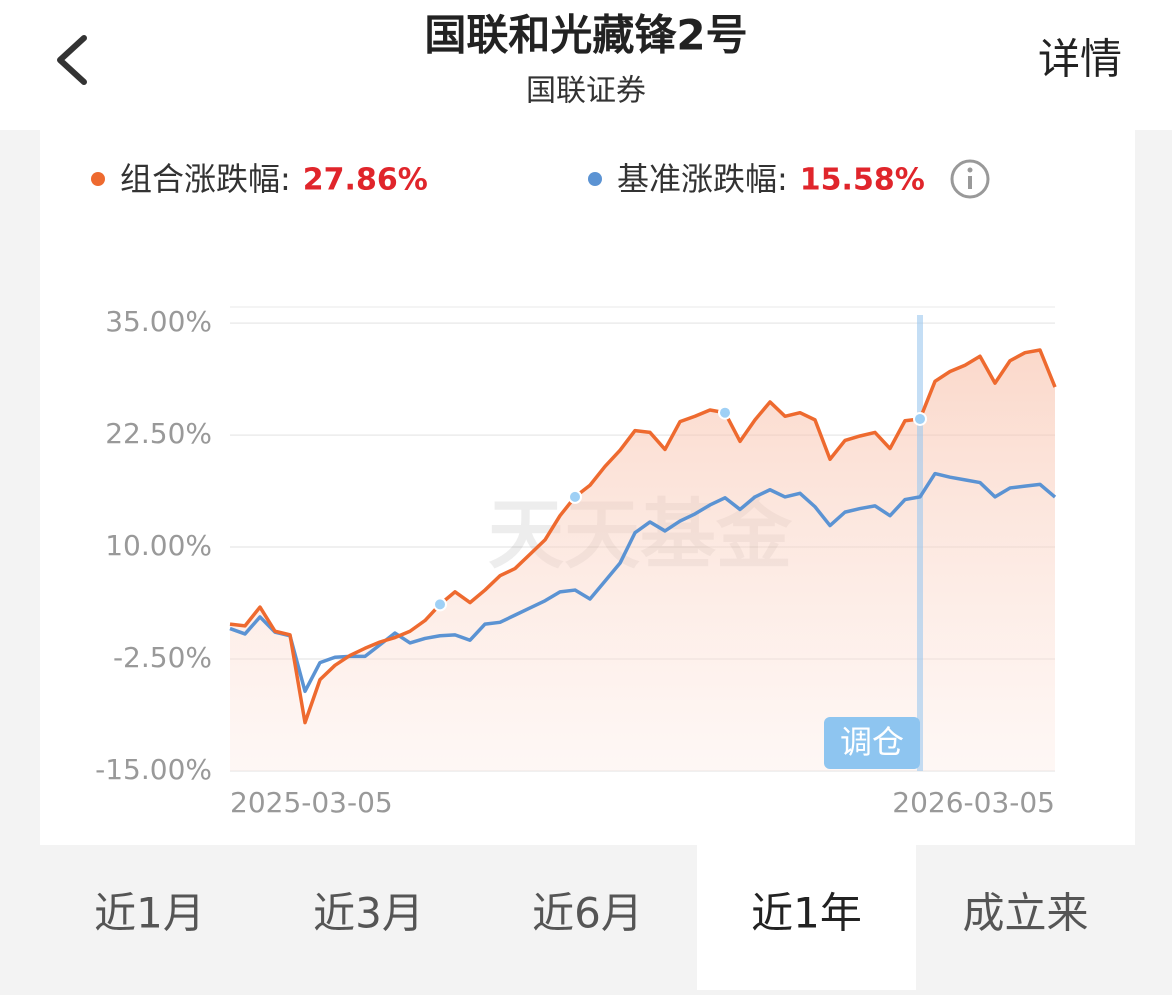 This screenshot has width=1172, height=995. I want to click on tab-label: 近6月, so click(587, 913).